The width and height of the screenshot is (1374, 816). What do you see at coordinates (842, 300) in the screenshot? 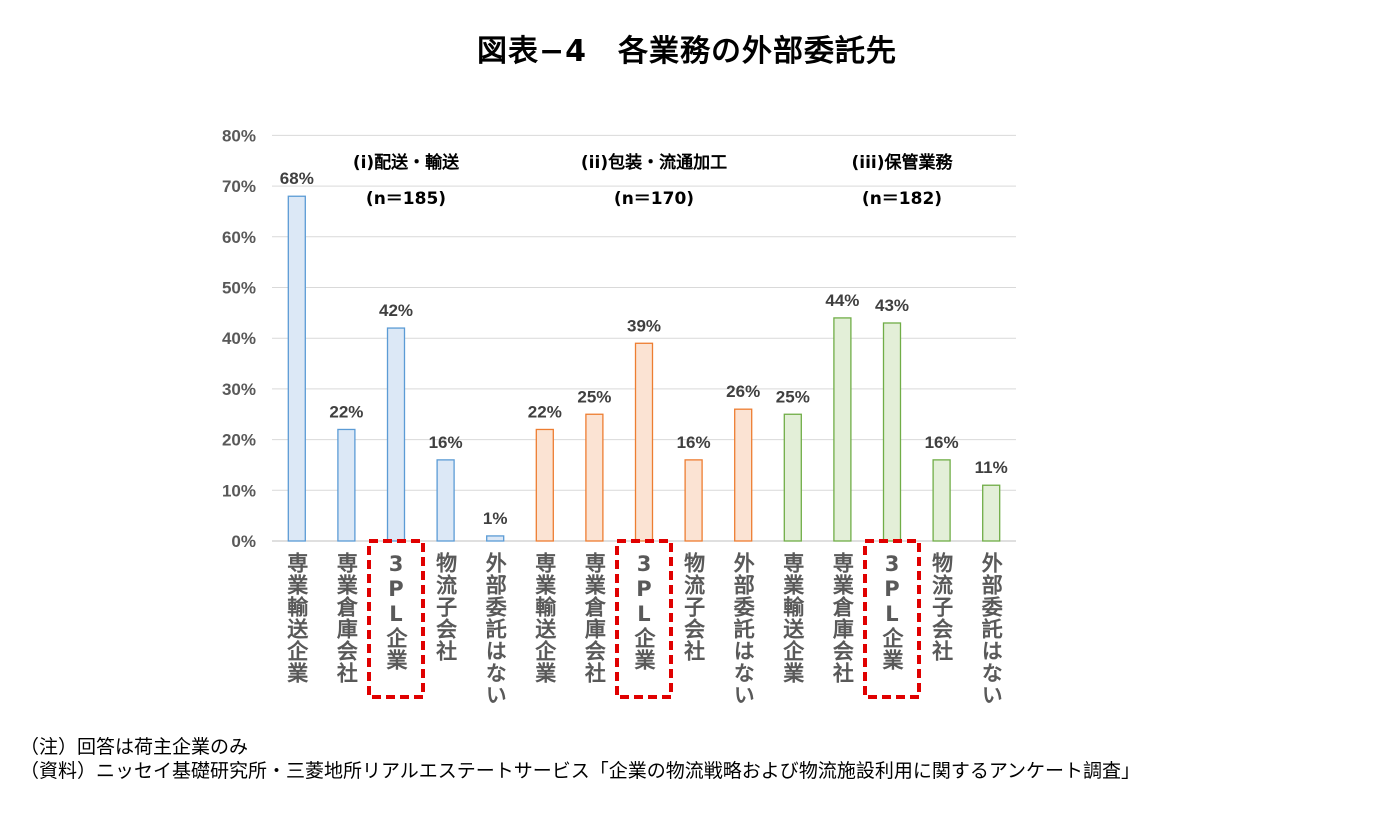
I see `data-label: 44%` at bounding box center [842, 300].